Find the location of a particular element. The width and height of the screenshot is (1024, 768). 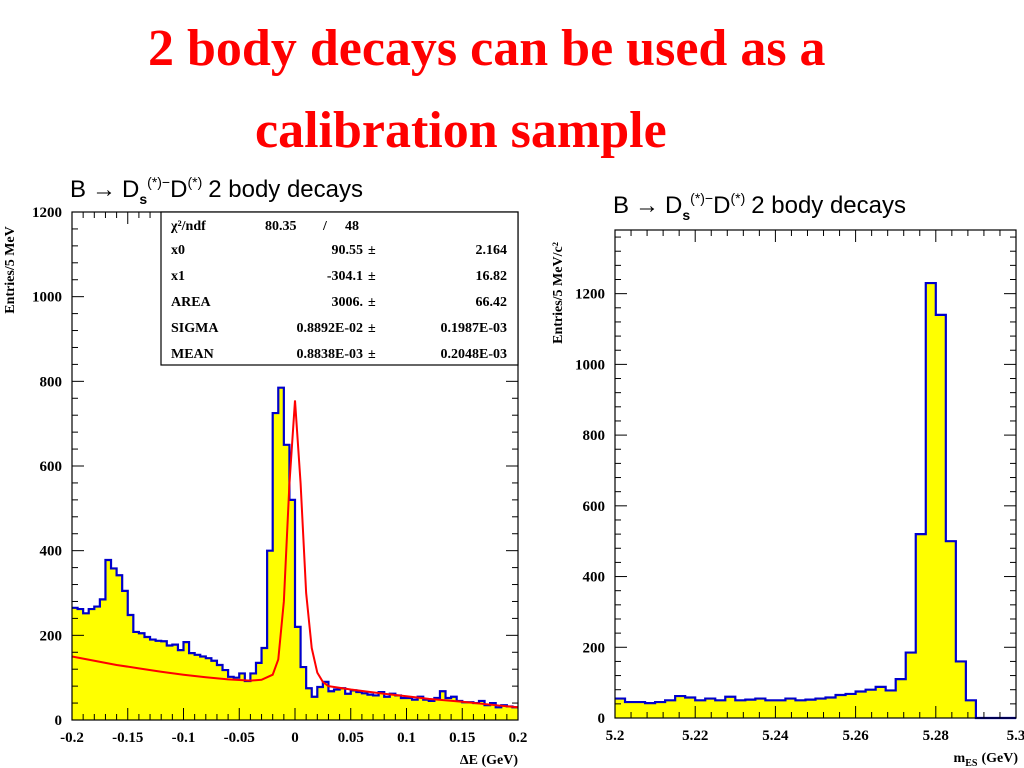

stats-param-value: -304.1 is located at coordinates (345, 276).